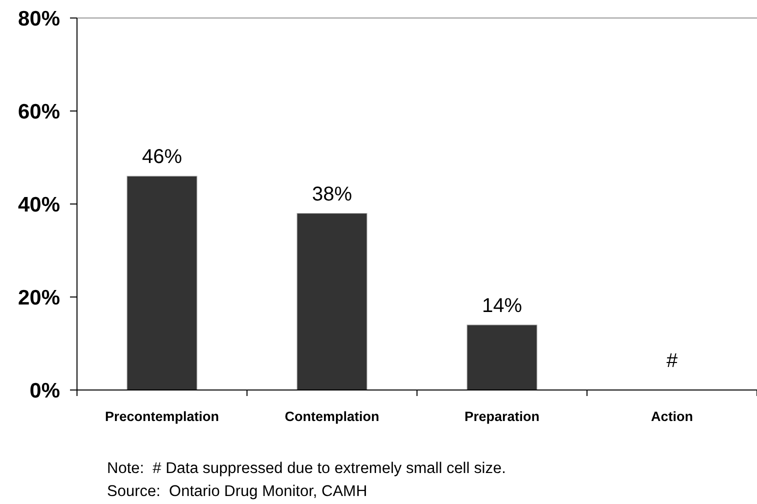 The height and width of the screenshot is (504, 757). Describe the element at coordinates (162, 416) in the screenshot. I see `x-tick-label: Precontemplation` at that location.